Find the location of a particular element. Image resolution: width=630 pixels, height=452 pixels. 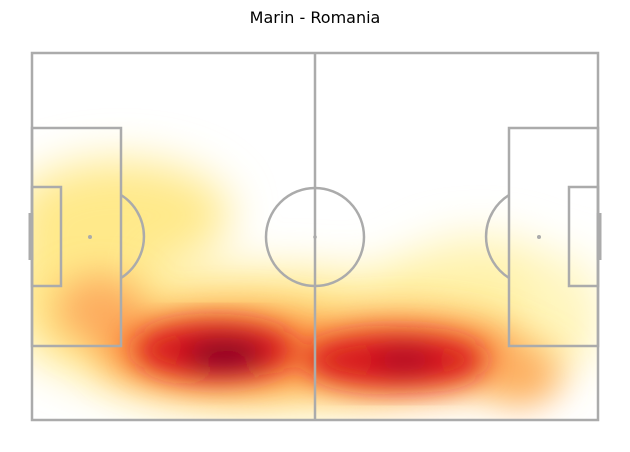

goals is located at coordinates (315, 236).